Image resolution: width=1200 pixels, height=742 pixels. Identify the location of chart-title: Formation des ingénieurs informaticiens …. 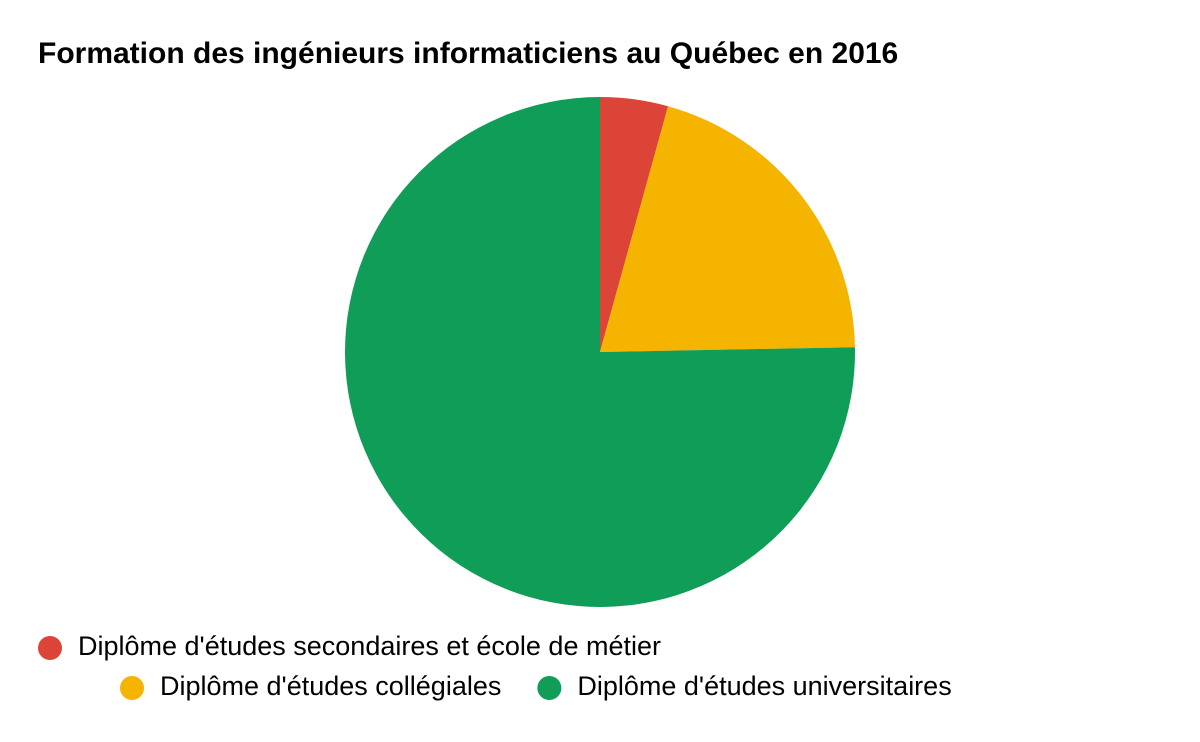
(468, 53).